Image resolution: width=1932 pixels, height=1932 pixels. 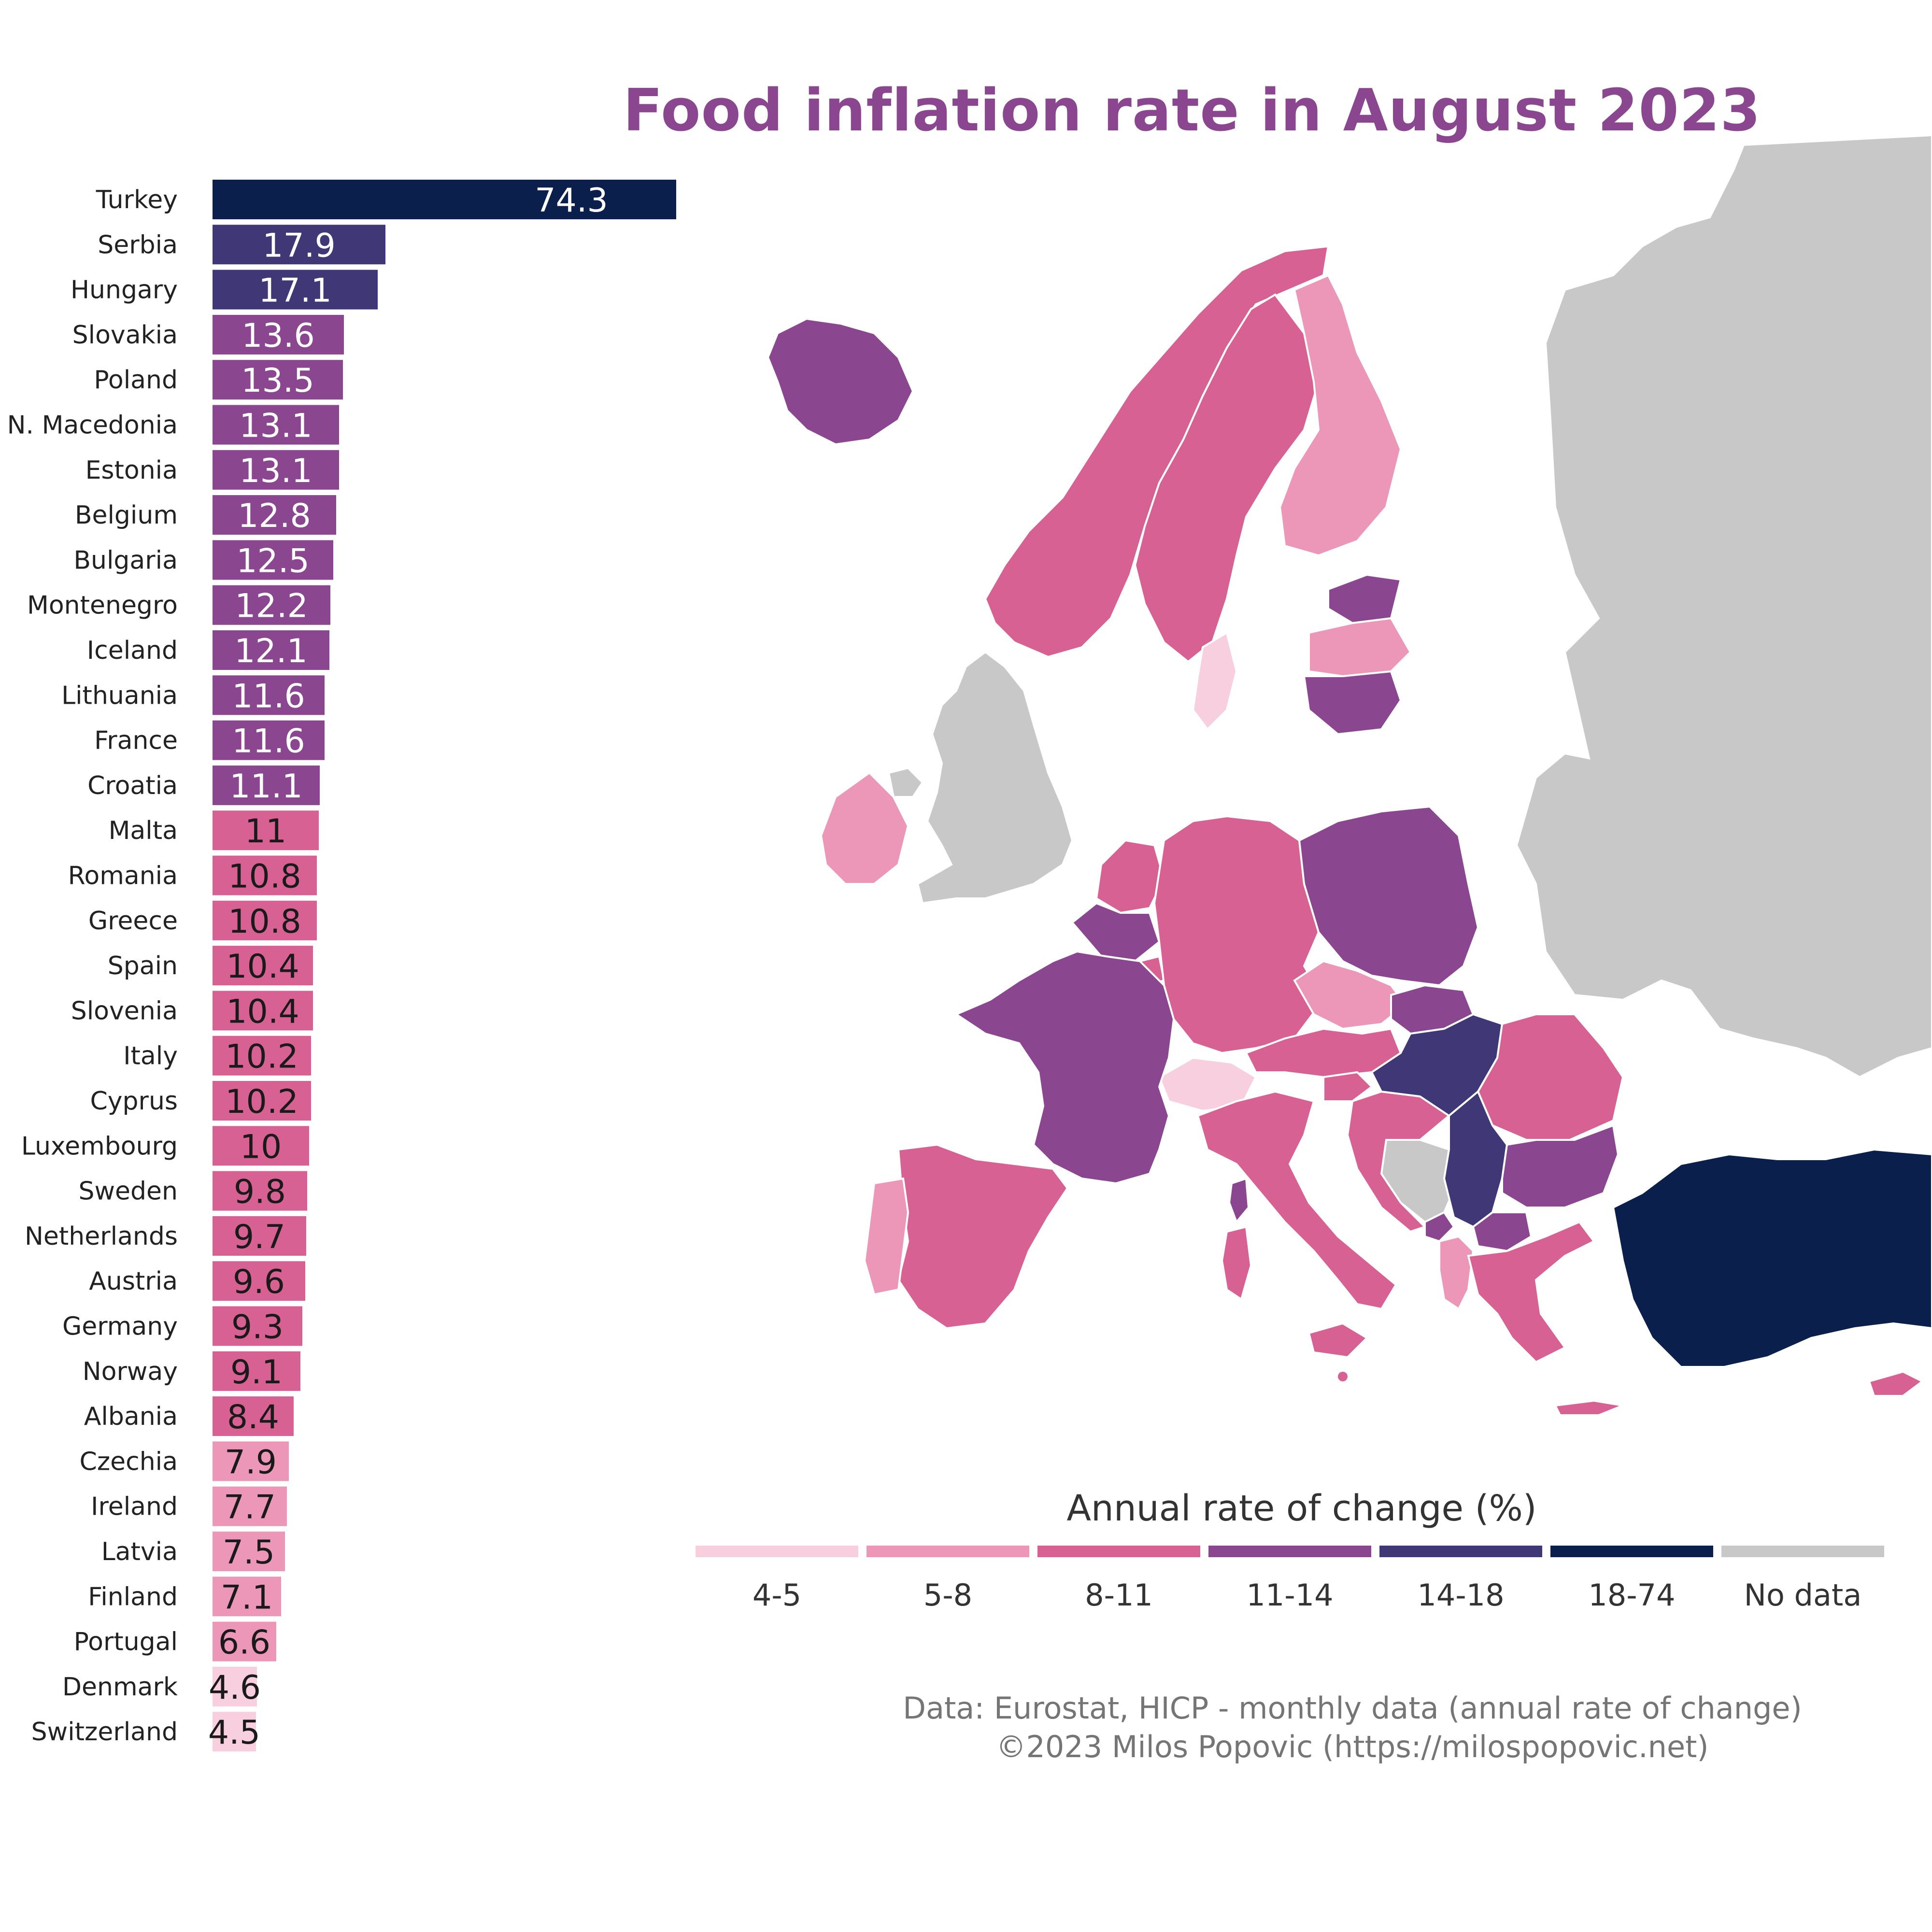 I want to click on bar-value-label: 12.1, so click(x=270, y=651).